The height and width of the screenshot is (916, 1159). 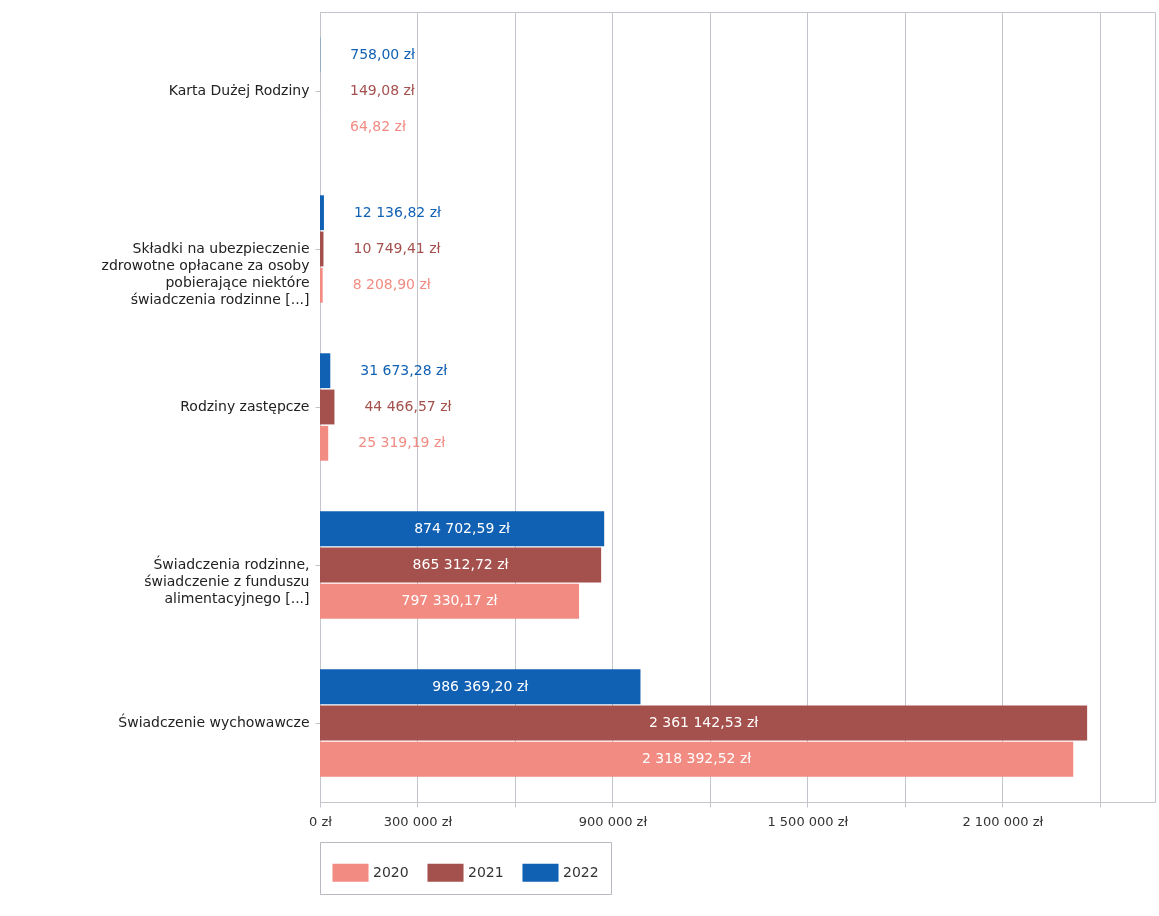 I want to click on legend-label: 2021, so click(x=486, y=871).